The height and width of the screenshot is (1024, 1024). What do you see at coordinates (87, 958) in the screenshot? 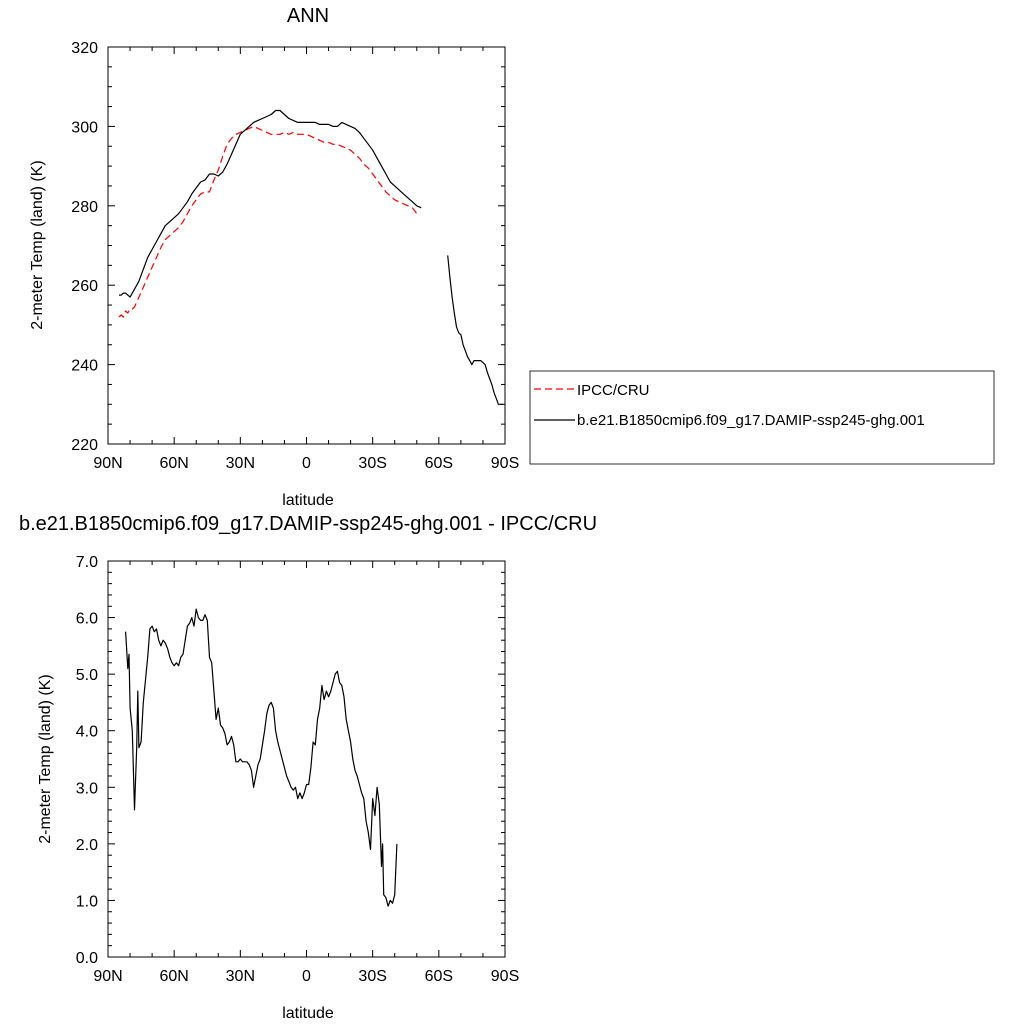
I see `y-tick-label: 0.0` at bounding box center [87, 958].